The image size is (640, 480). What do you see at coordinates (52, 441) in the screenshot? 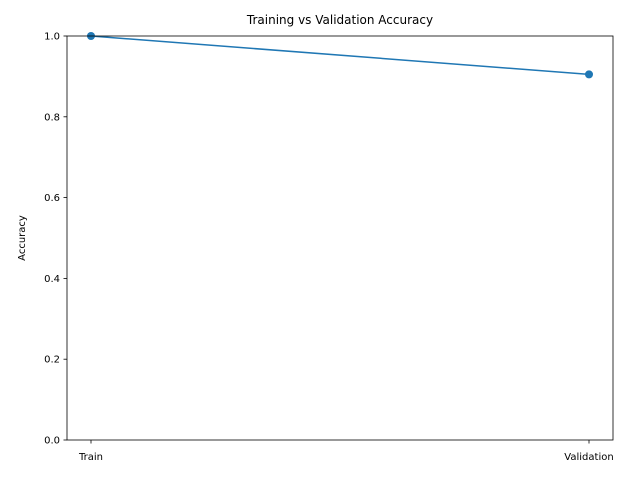
I see `y-tick-label: 0.0` at bounding box center [52, 441].